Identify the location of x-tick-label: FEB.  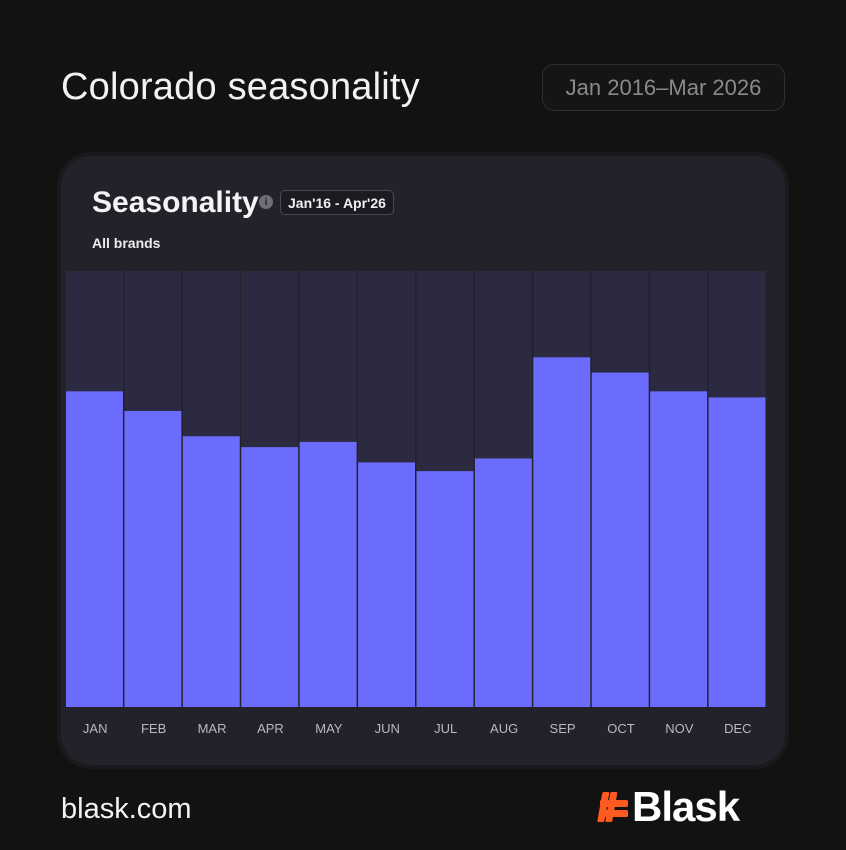
(153, 728).